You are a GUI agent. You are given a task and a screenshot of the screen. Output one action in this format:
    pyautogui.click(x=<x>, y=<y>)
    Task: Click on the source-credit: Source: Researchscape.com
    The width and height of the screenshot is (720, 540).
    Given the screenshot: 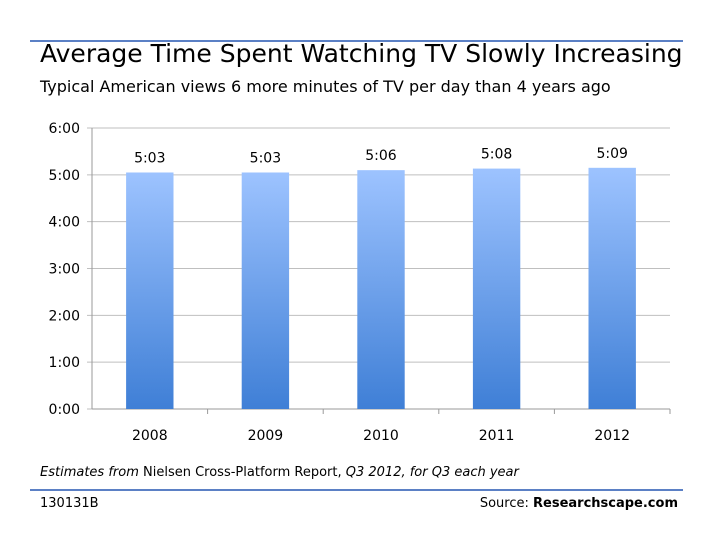 What is the action you would take?
    pyautogui.click(x=579, y=503)
    